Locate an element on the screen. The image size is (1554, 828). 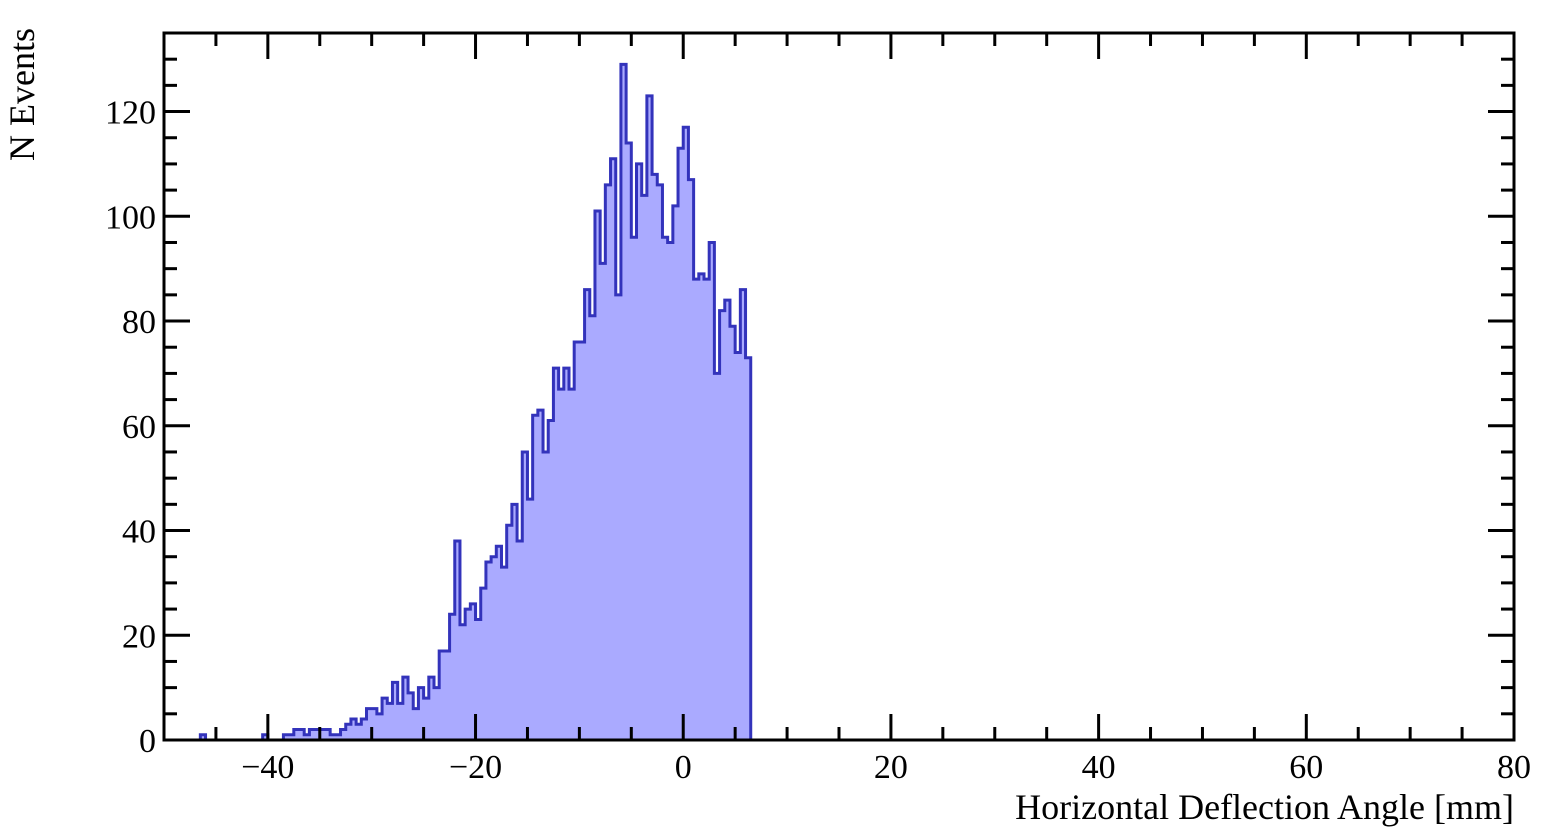
x-tick-label: −20 is located at coordinates (475, 767).